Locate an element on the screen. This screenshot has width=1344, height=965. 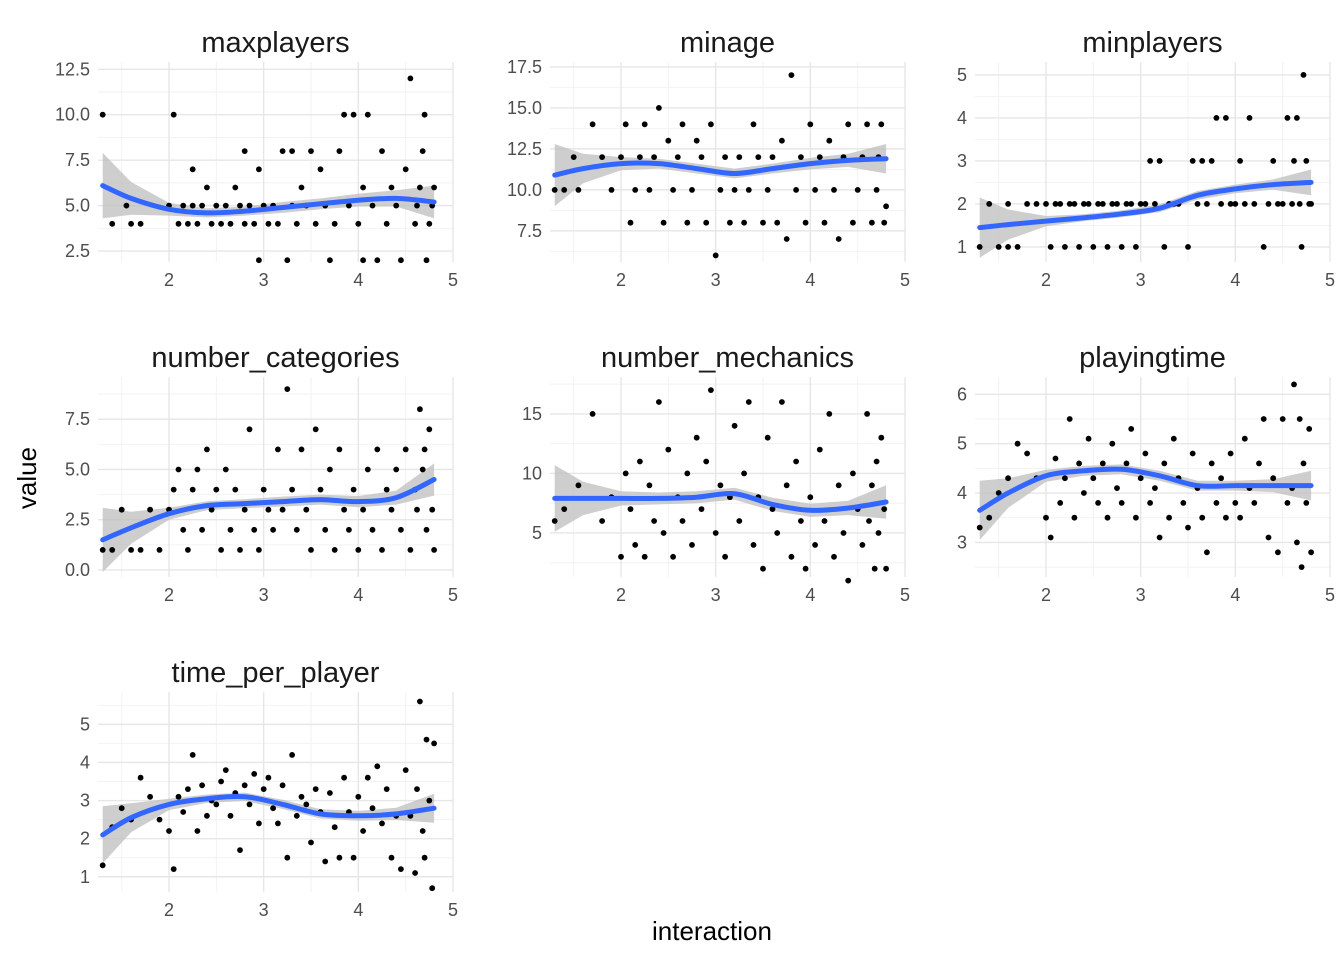
y-tick-label: 5 is located at coordinates (962, 75).